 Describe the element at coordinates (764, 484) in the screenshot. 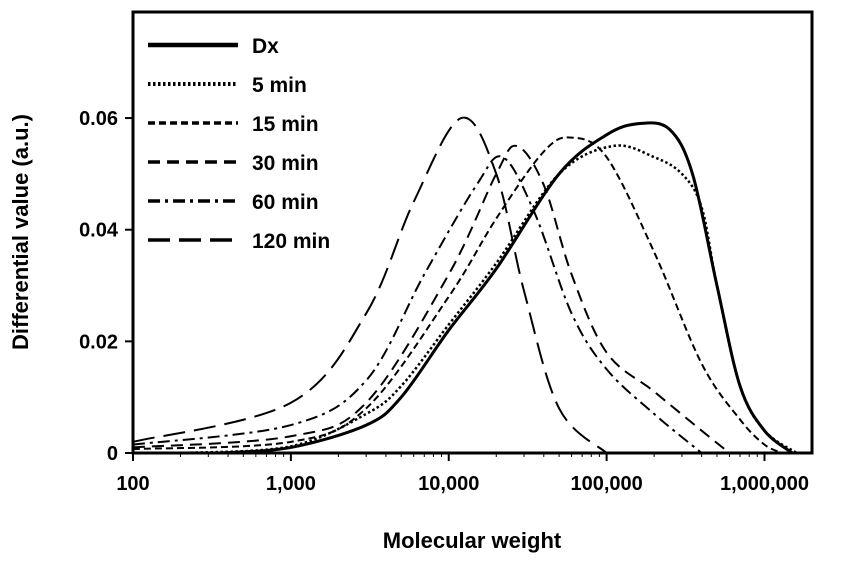

I see `x-tick-label: 1,000,000` at that location.